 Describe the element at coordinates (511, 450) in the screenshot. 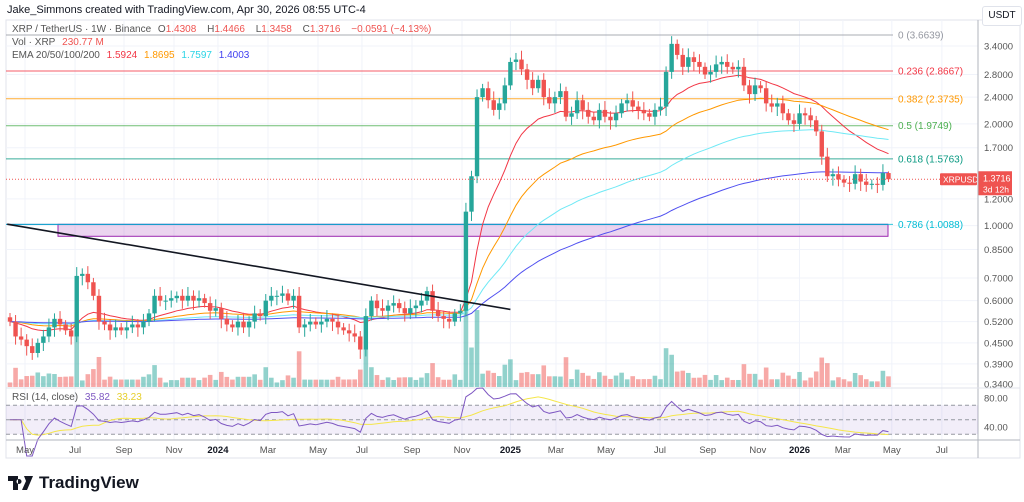

I see `time-axis-label: 2025` at that location.